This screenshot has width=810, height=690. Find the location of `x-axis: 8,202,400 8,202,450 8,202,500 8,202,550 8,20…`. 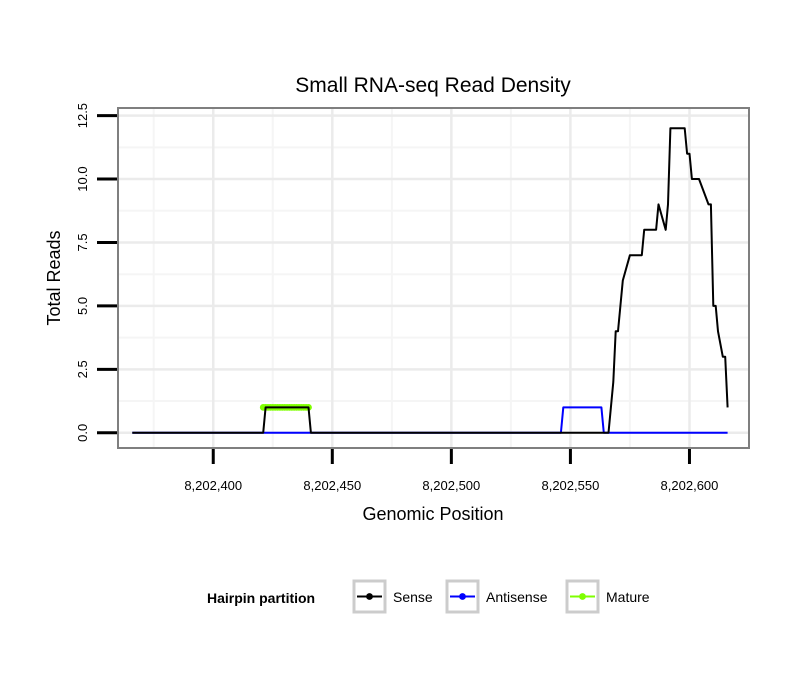

x-axis: 8,202,400 8,202,450 8,202,500 8,202,550 8,20… is located at coordinates (451, 471).